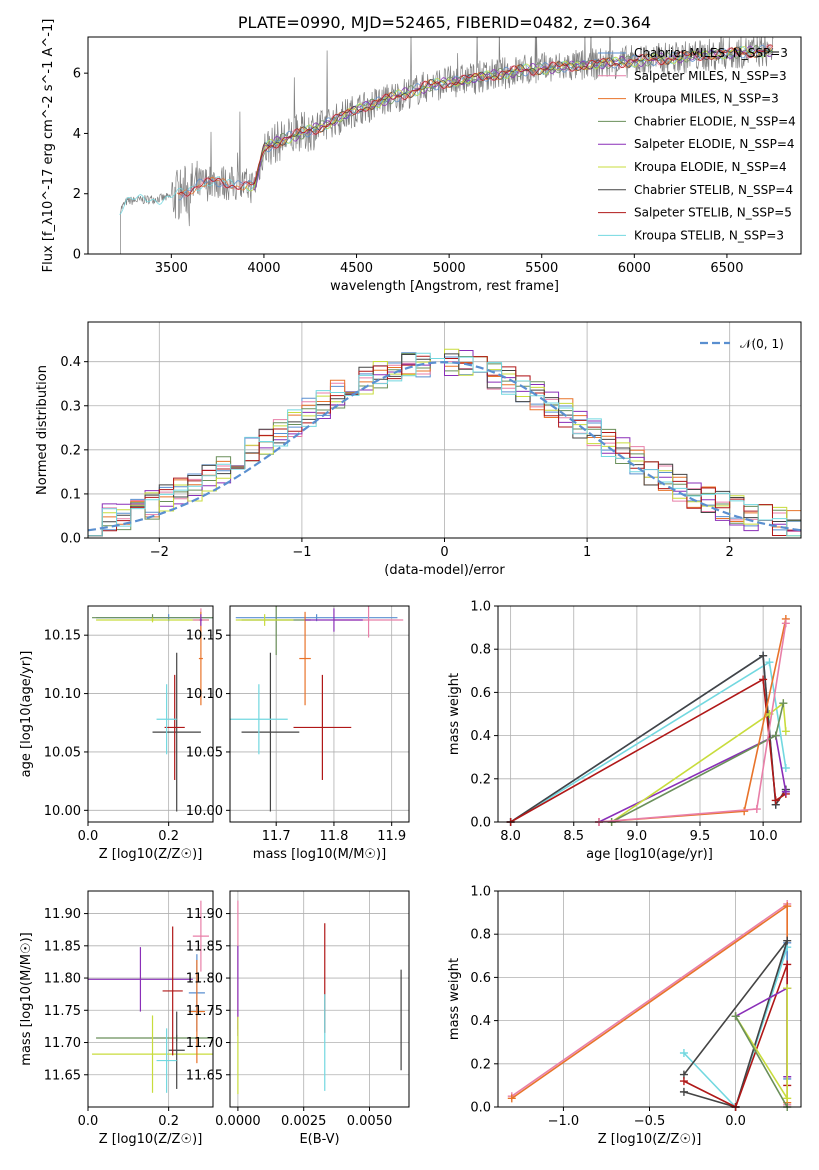  I want to click on observed-spectrum, so click(447, 145).